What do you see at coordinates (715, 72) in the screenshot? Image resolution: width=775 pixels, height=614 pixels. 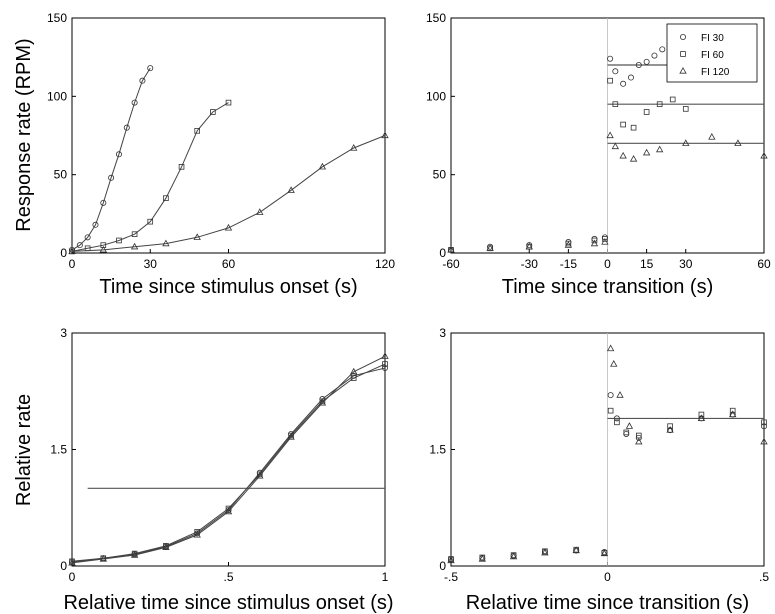 I see `legend-label: FI 120` at bounding box center [715, 72].